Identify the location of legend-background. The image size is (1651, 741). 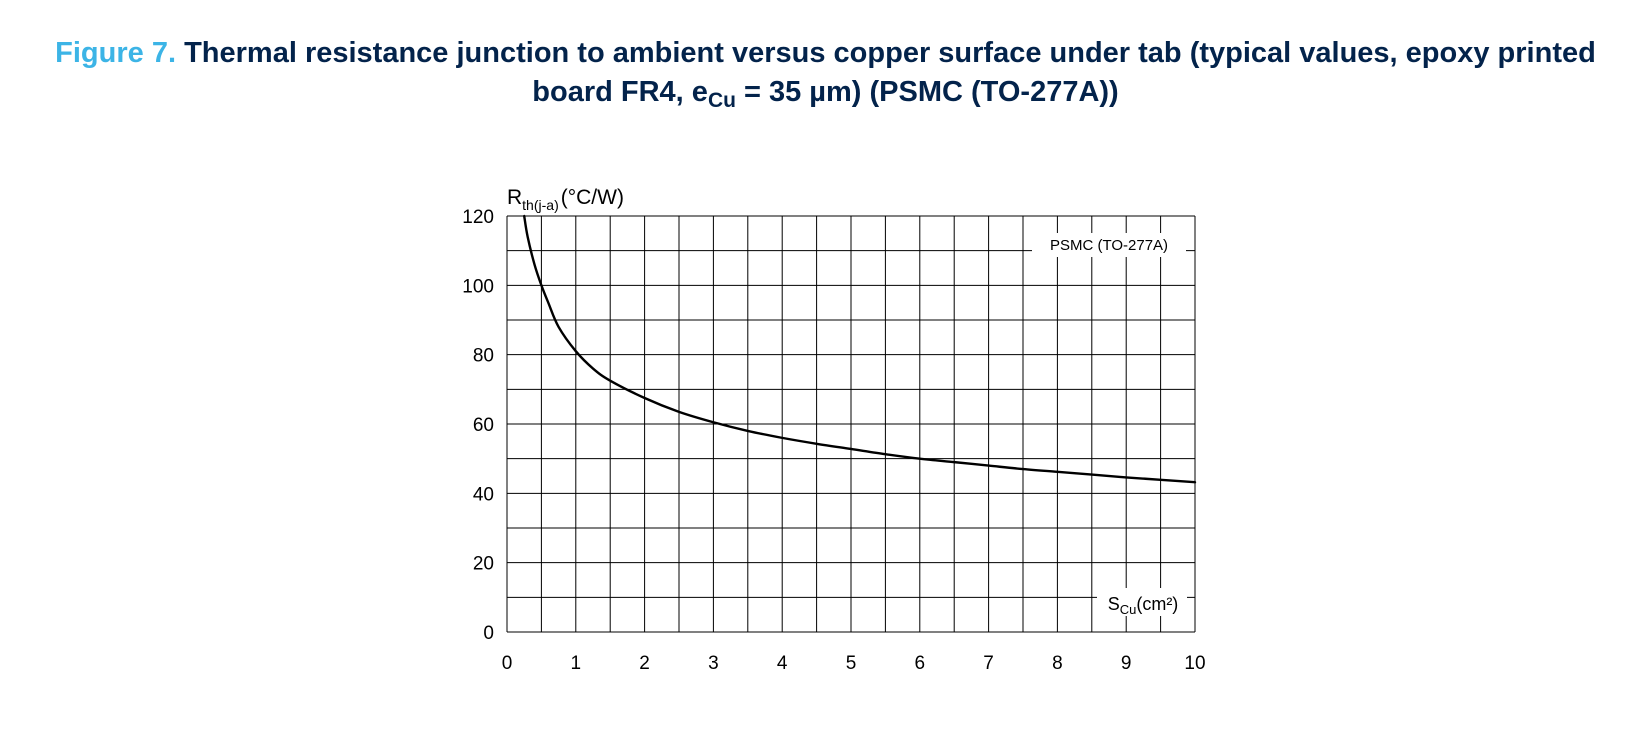
(1109, 245).